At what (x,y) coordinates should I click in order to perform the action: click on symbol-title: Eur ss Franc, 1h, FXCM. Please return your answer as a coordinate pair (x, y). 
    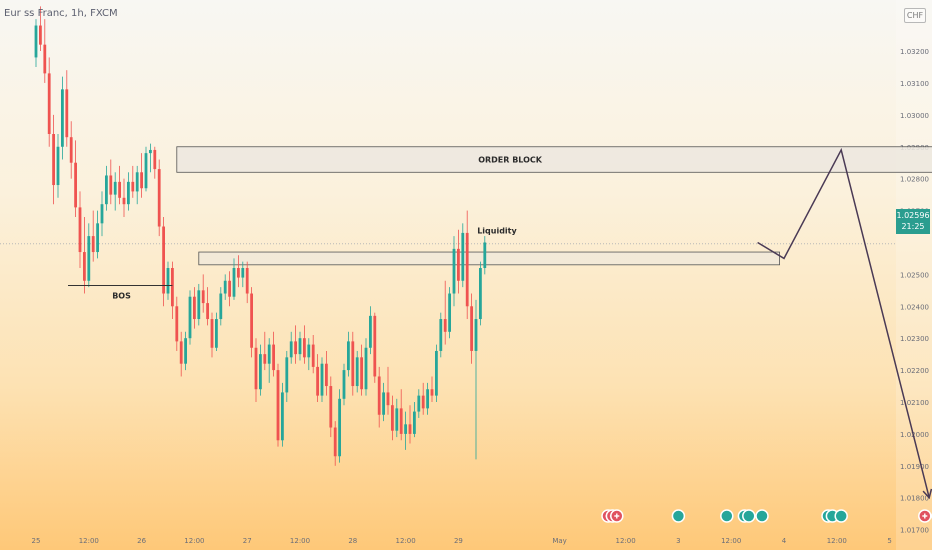
    Looking at the image, I should click on (61, 13).